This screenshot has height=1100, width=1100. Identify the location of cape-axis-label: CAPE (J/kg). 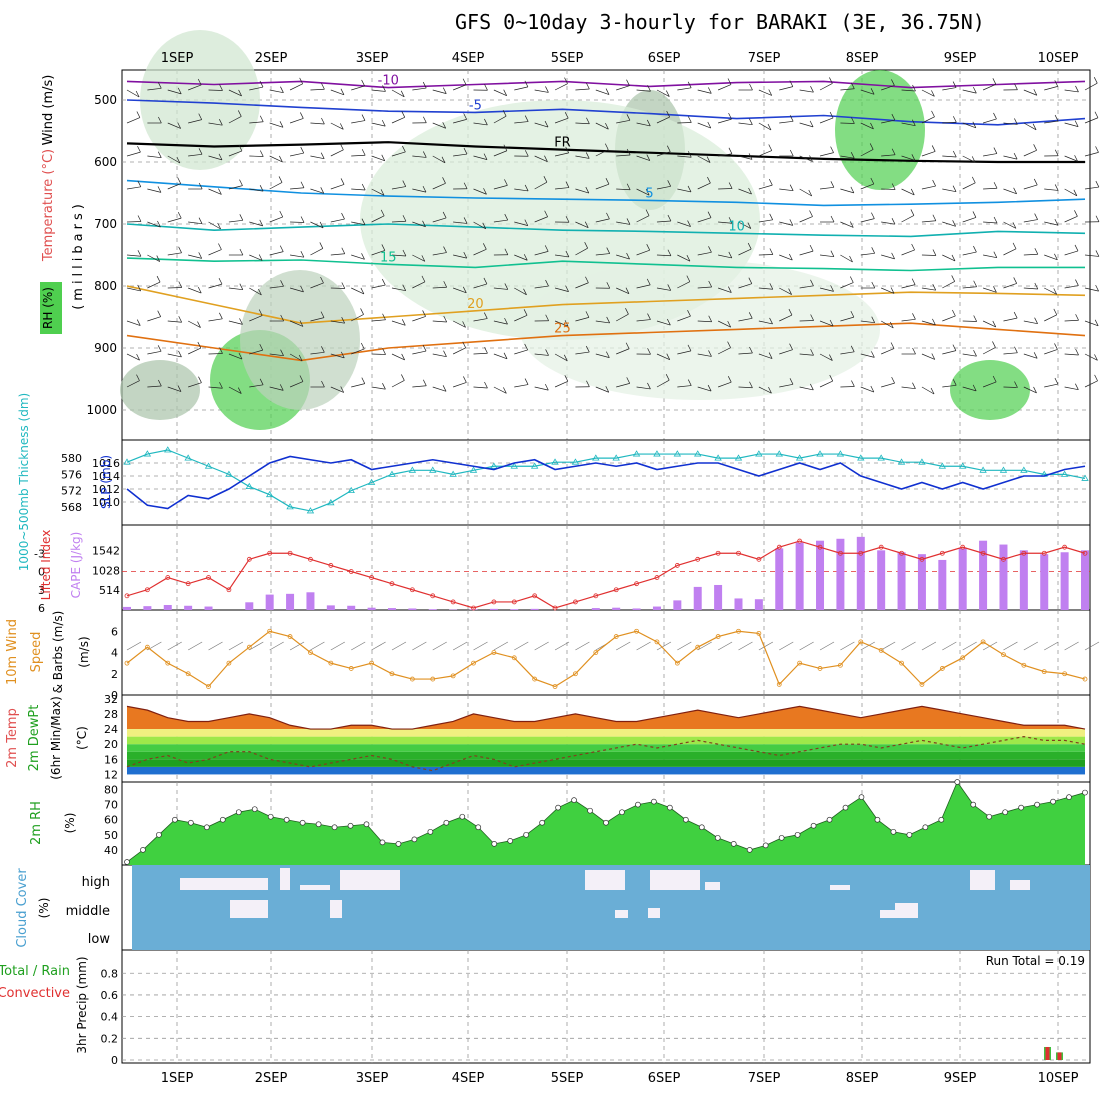
(76, 565).